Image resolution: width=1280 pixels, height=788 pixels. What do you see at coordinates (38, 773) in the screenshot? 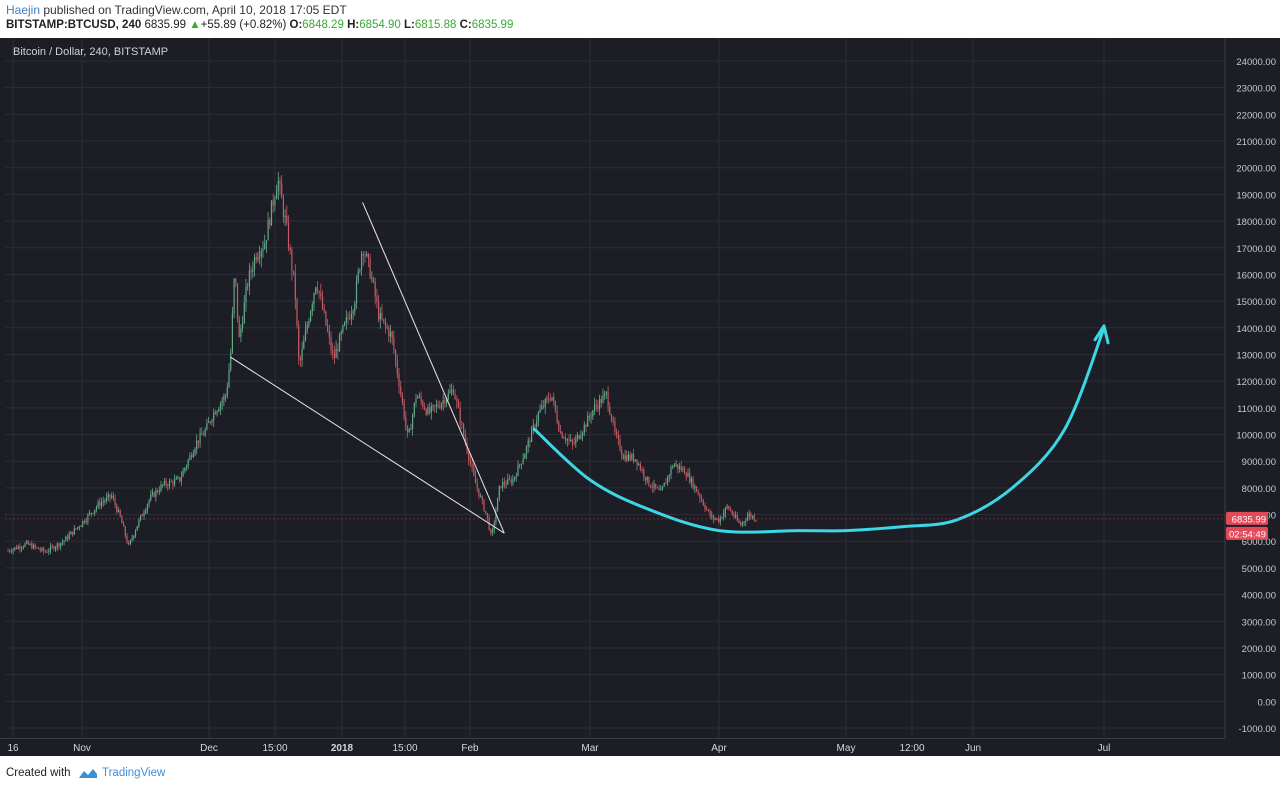
I see `created-with-text: Created with` at bounding box center [38, 773].